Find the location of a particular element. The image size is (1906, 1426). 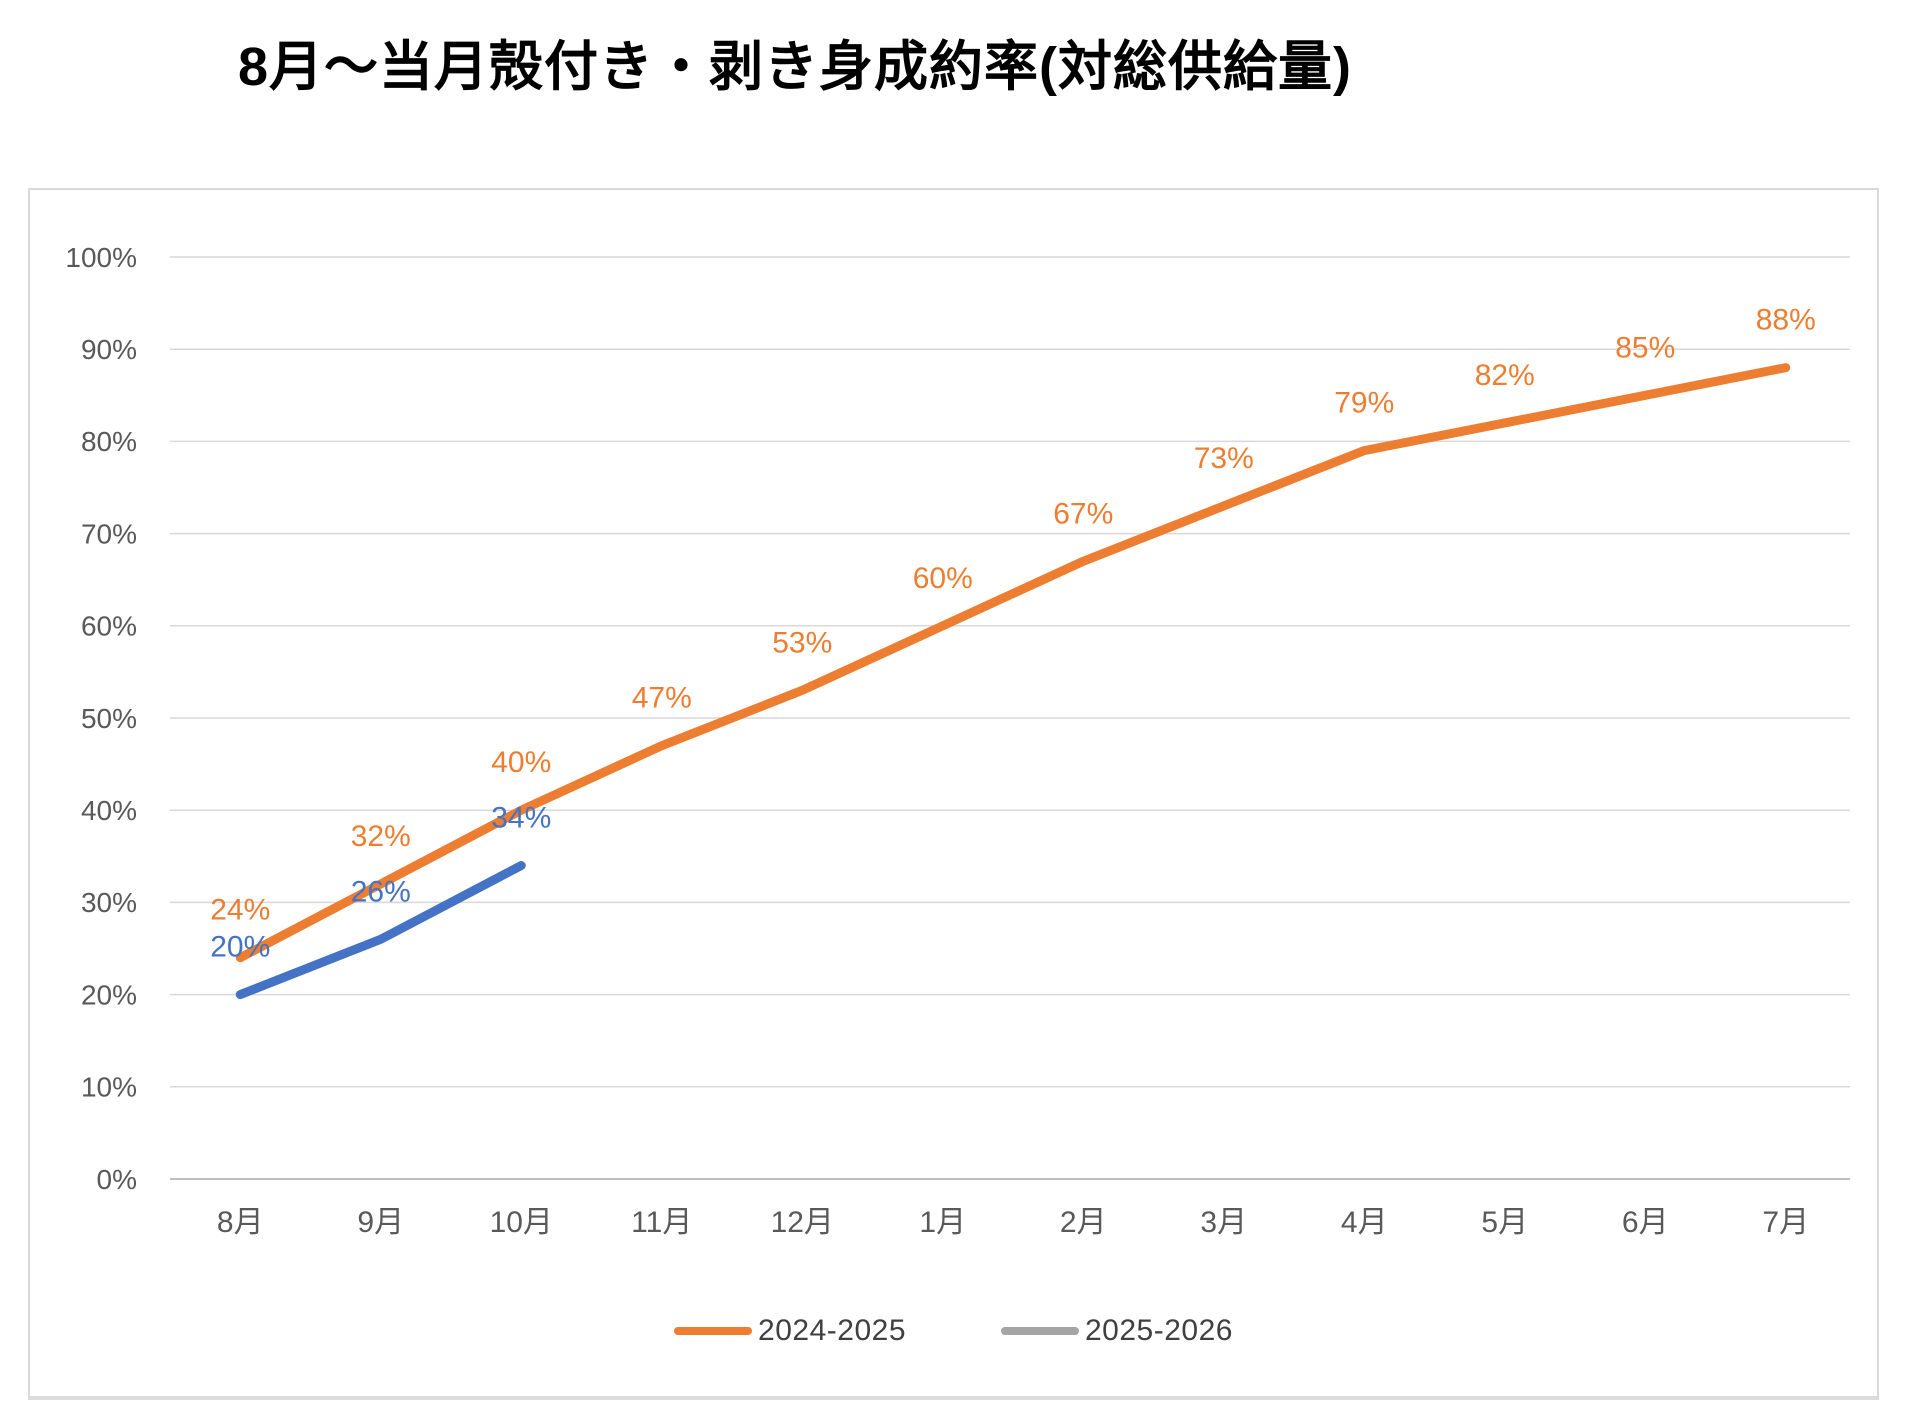

data-label-2024-2025: 73% is located at coordinates (1224, 458).